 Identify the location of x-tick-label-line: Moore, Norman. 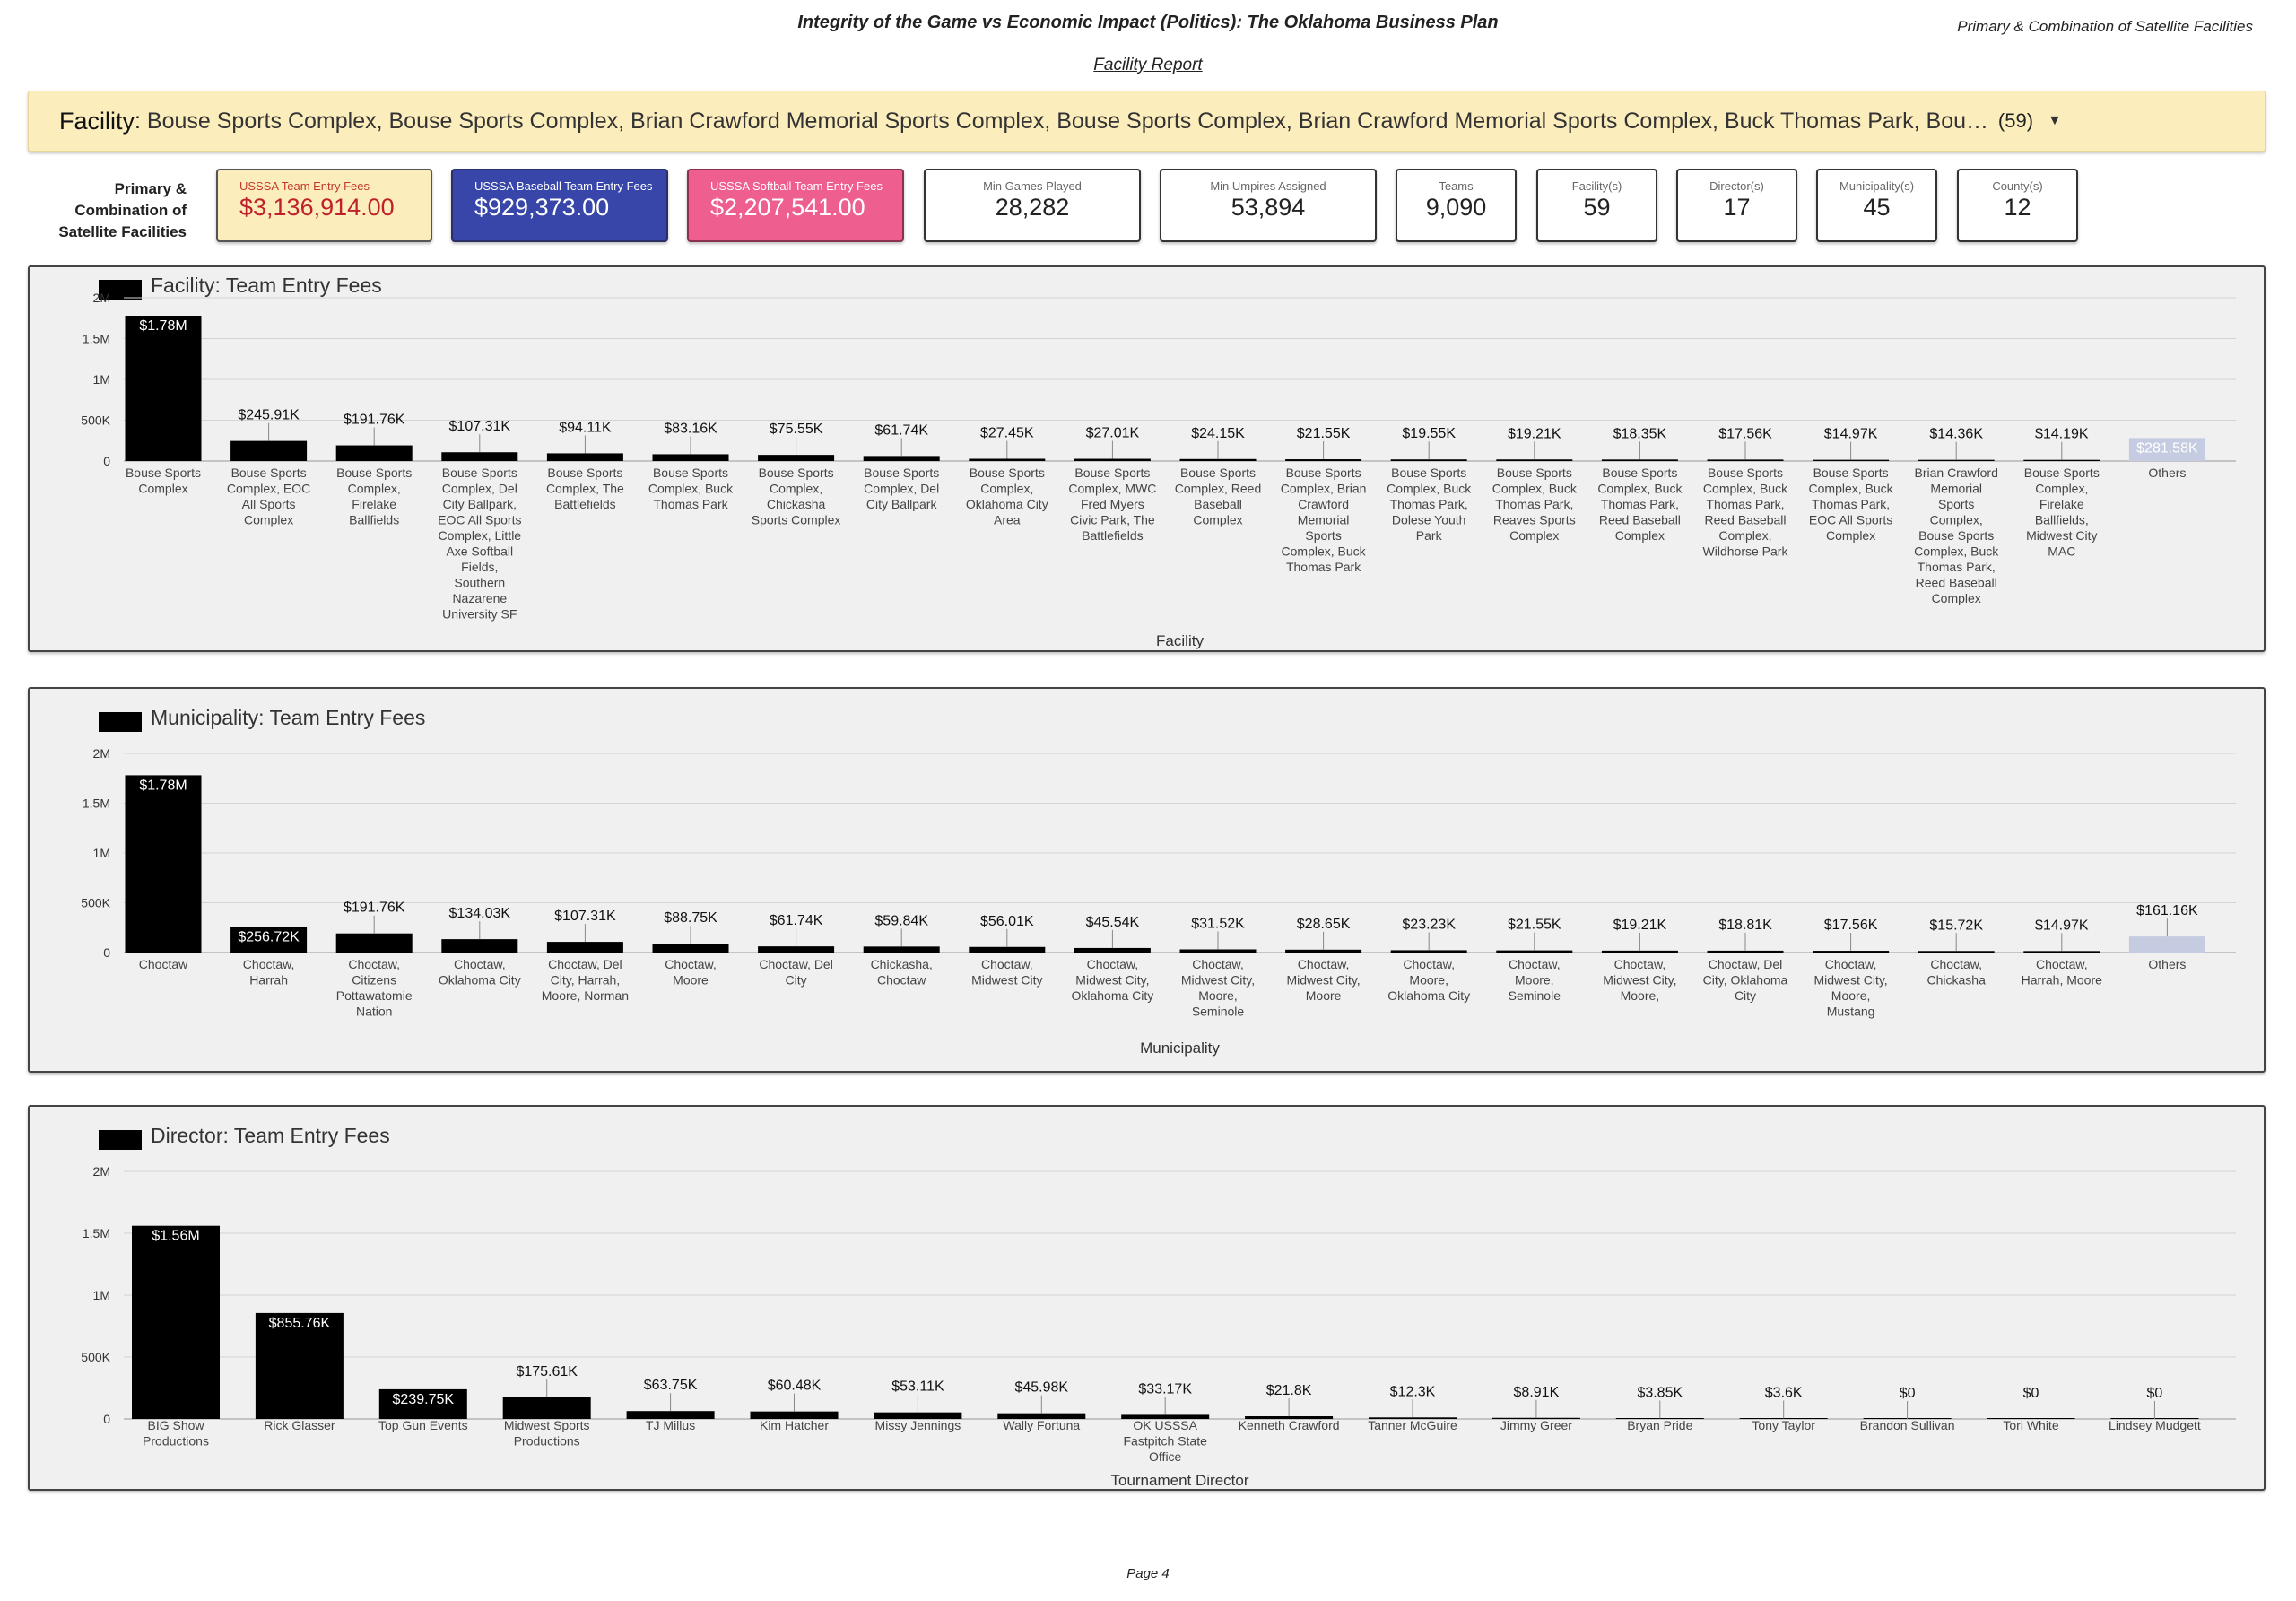
(585, 995).